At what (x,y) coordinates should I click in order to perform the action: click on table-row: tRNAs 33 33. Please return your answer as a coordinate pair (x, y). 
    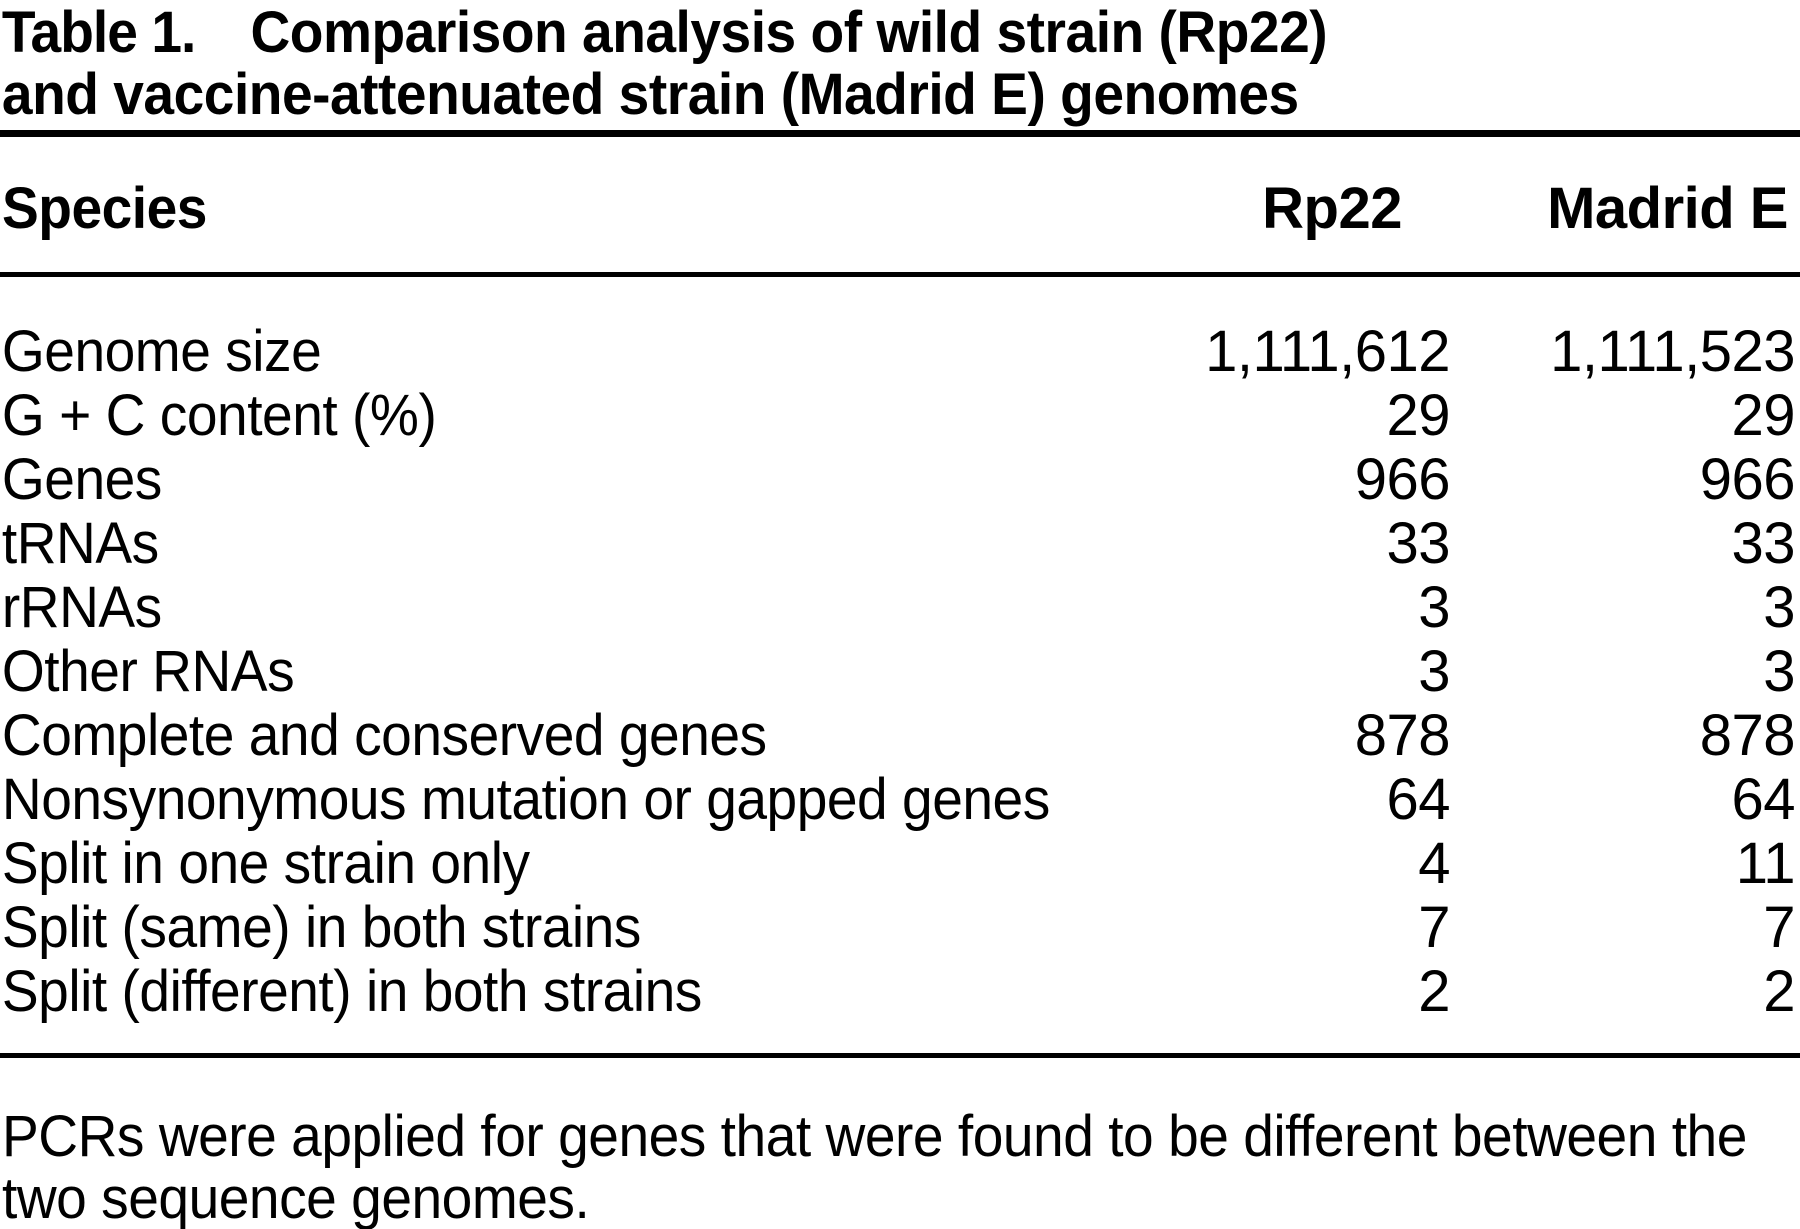
    Looking at the image, I should click on (900, 544).